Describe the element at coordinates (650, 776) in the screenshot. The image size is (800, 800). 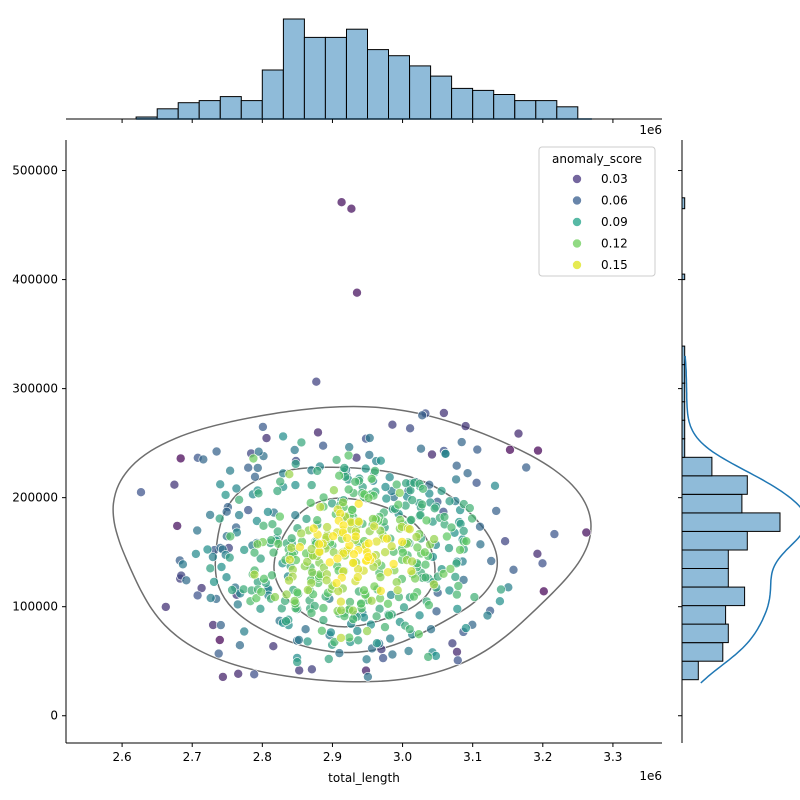
I see `x-offset-label: 1e6` at that location.